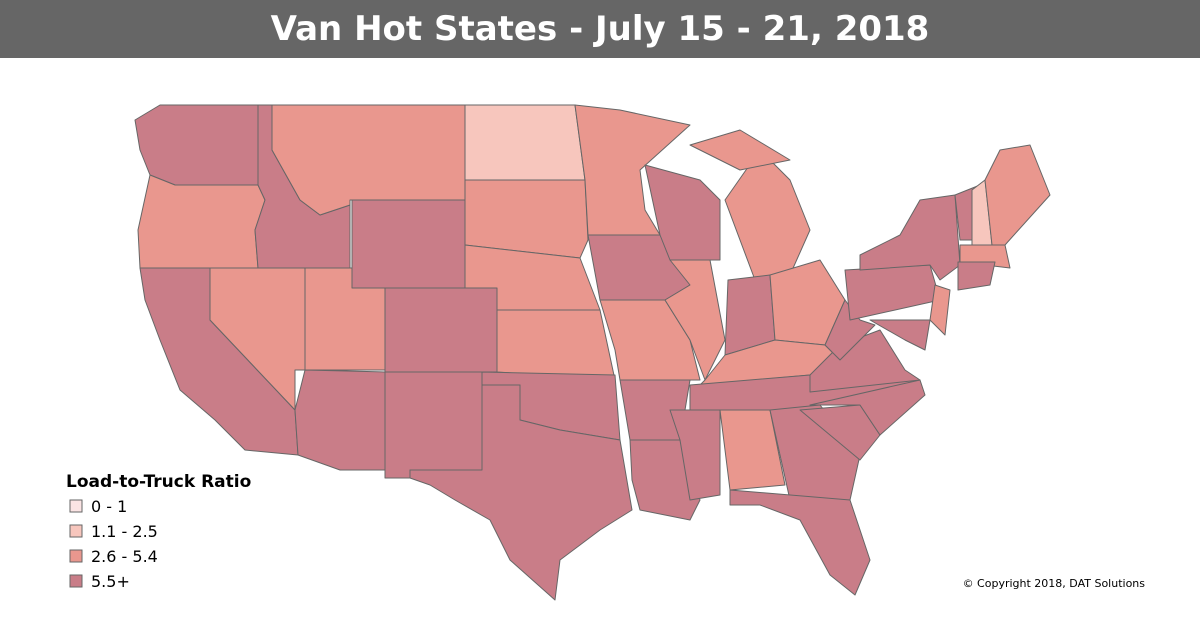 This screenshot has width=1200, height=628. What do you see at coordinates (158, 482) in the screenshot?
I see `legend-title: Load-to-Truck Ratio` at bounding box center [158, 482].